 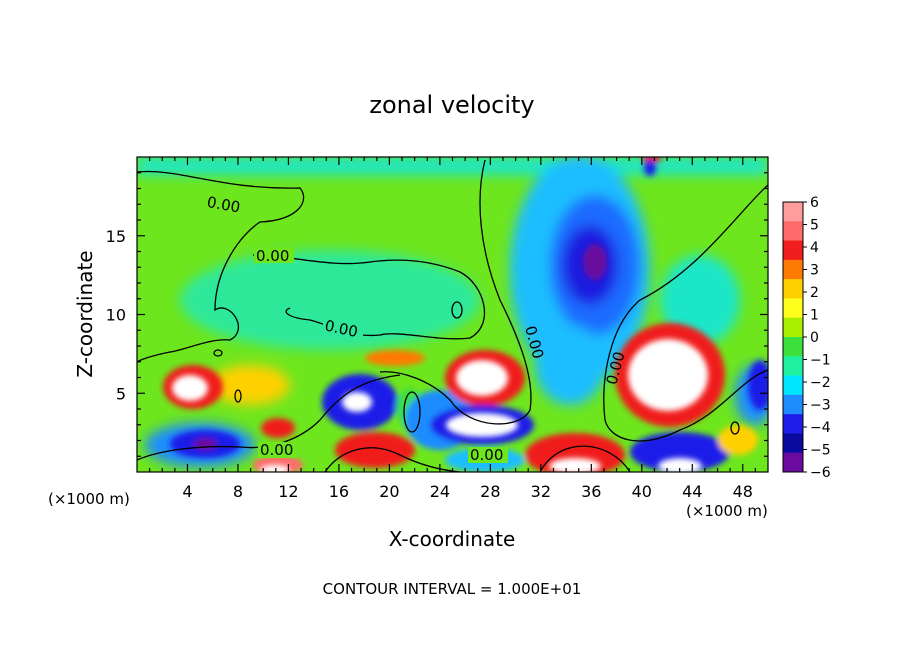 What do you see at coordinates (451, 105) in the screenshot?
I see `chart-title: zonal velocity` at bounding box center [451, 105].